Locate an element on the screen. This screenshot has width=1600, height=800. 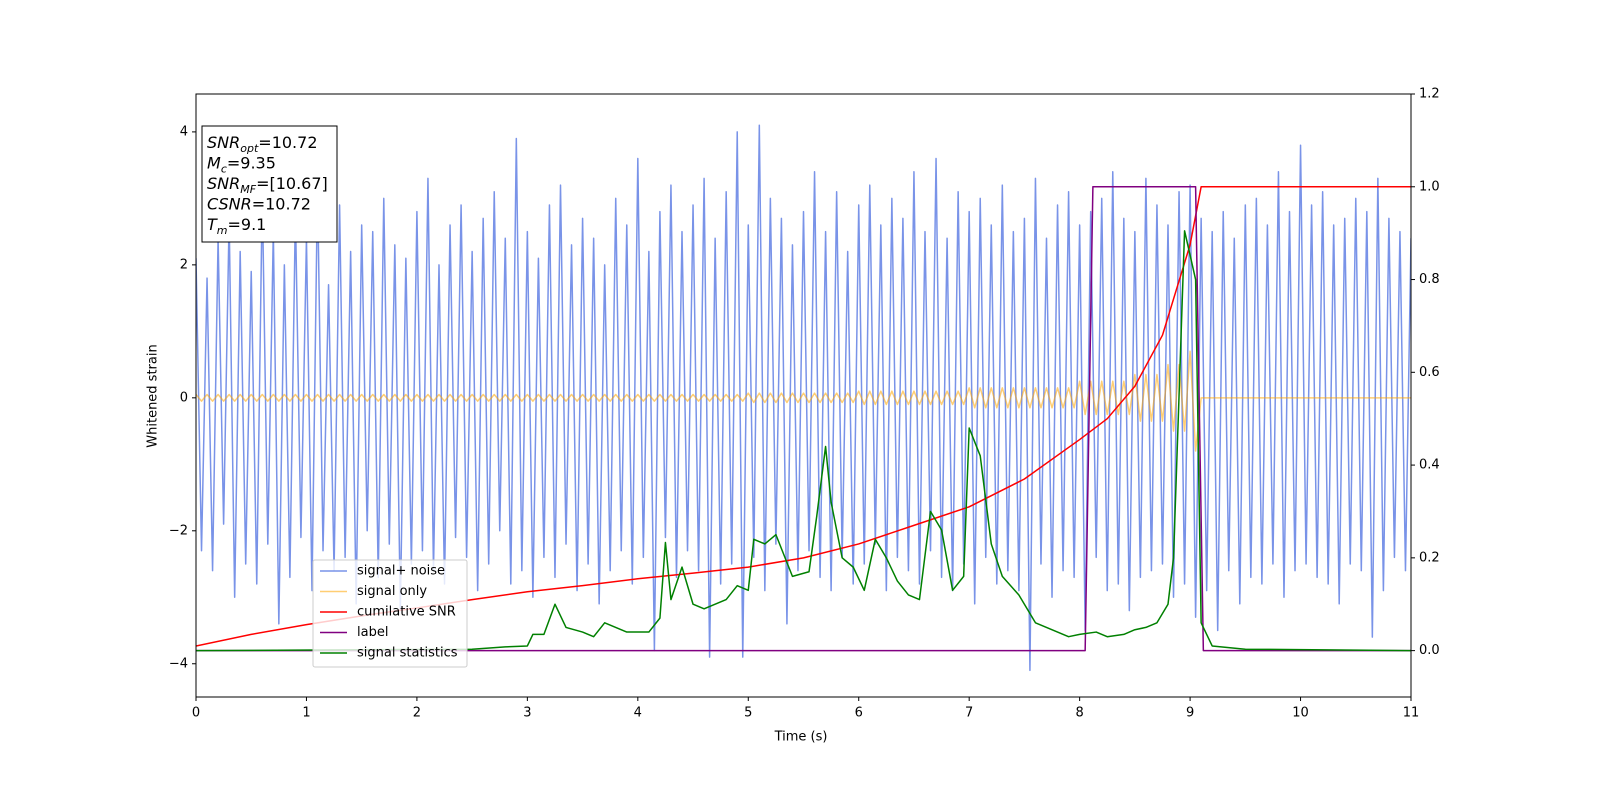
legend-label: signal only is located at coordinates (392, 591).